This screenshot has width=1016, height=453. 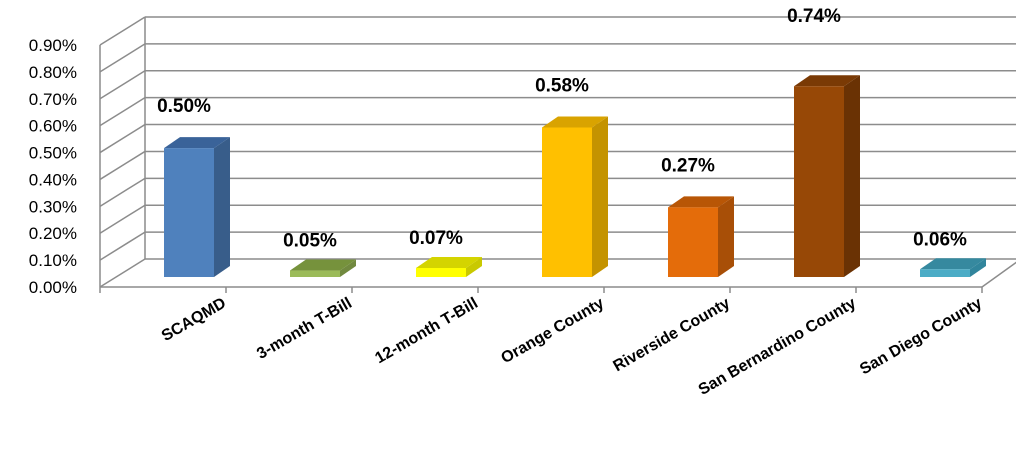 What do you see at coordinates (921, 337) in the screenshot?
I see `x-tick-label: San Diego County` at bounding box center [921, 337].